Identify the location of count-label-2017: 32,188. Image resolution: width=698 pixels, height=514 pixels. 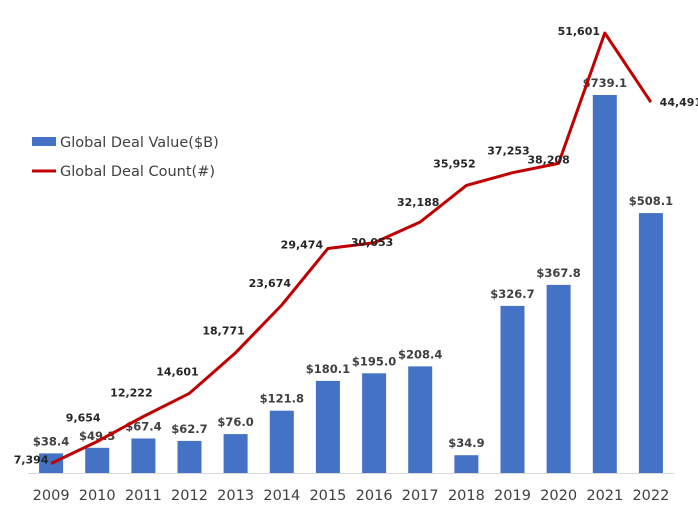
(418, 202).